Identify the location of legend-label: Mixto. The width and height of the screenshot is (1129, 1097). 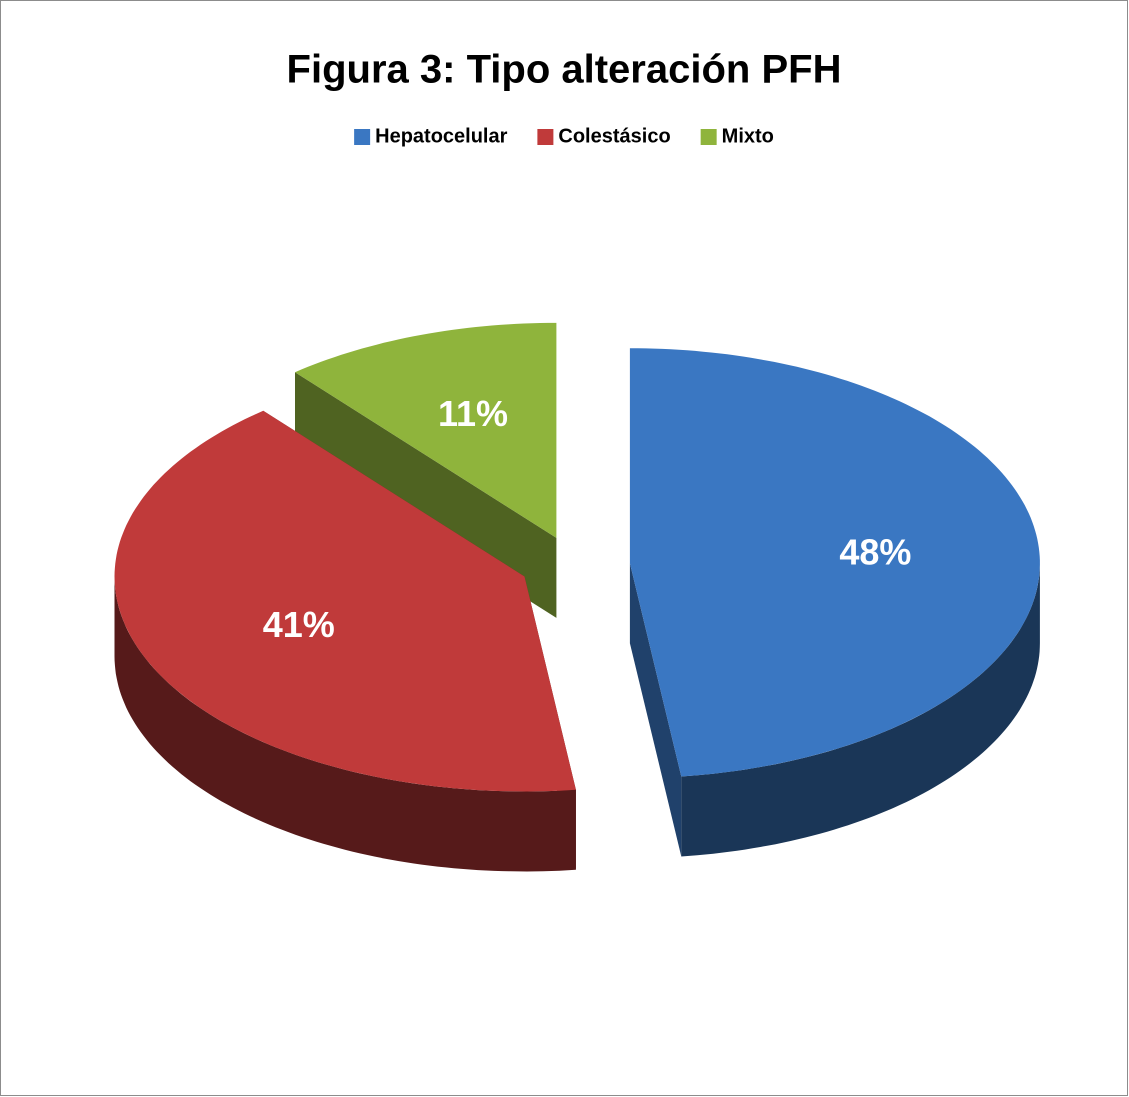
(748, 136).